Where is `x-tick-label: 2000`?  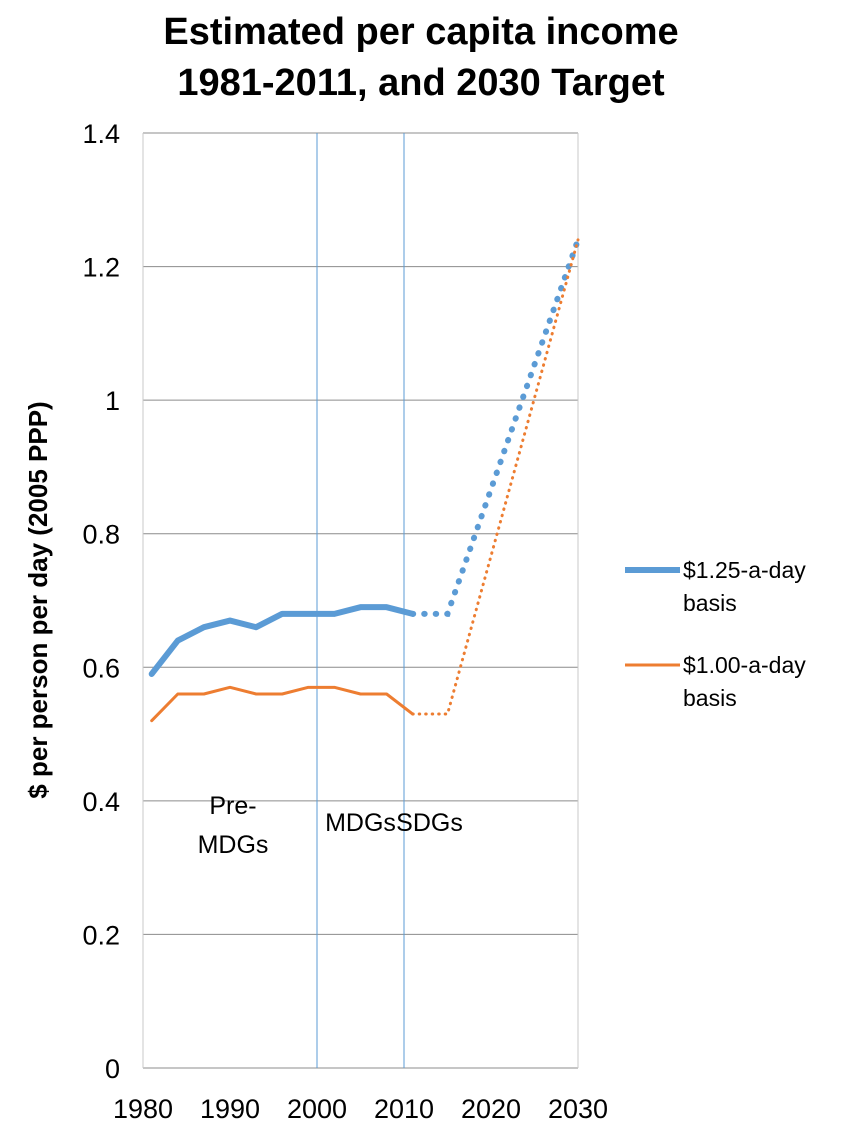
x-tick-label: 2000 is located at coordinates (317, 1109).